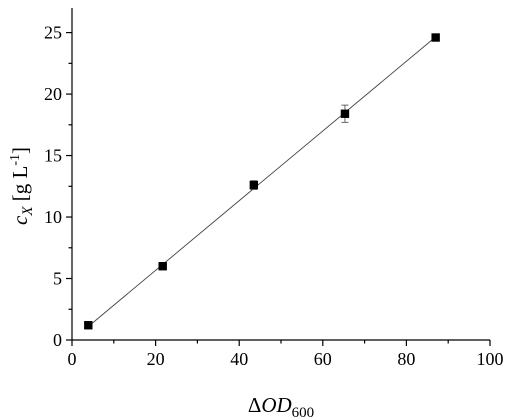 This screenshot has width=510, height=420. What do you see at coordinates (22, 186) in the screenshot?
I see `y-axis-title: cX [g L-1]` at bounding box center [22, 186].